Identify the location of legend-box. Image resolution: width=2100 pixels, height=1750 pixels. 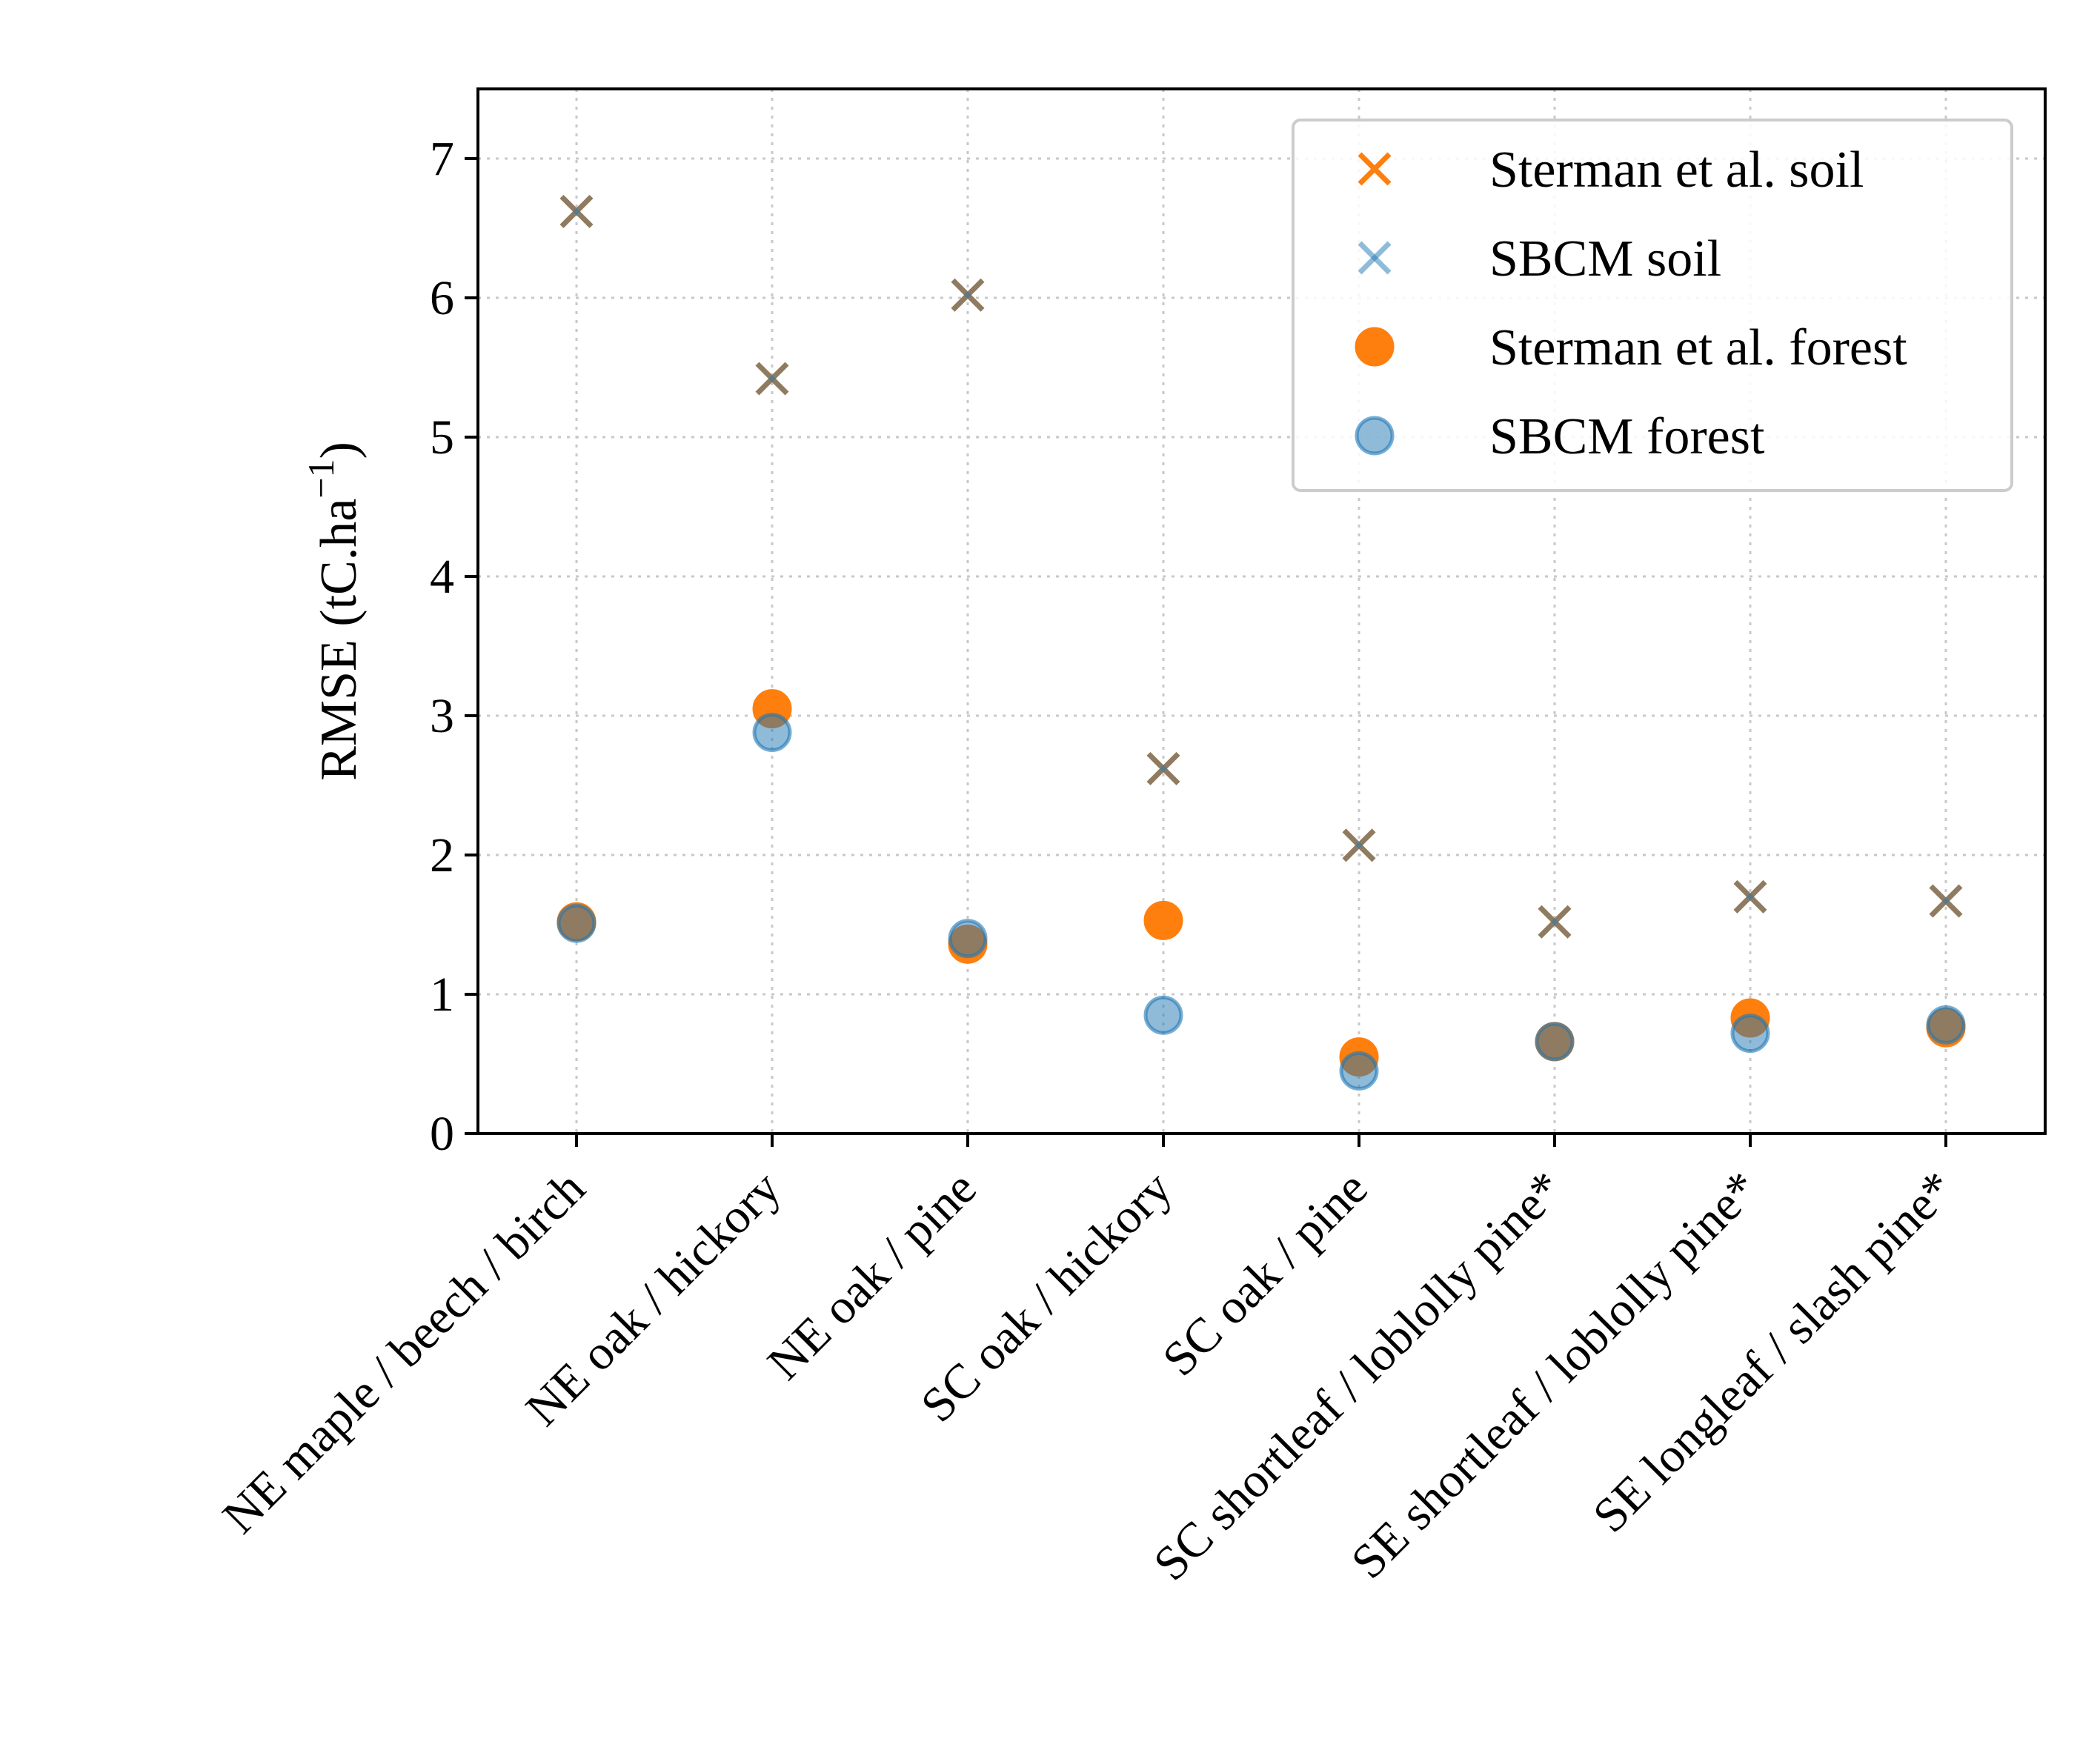
(1653, 305).